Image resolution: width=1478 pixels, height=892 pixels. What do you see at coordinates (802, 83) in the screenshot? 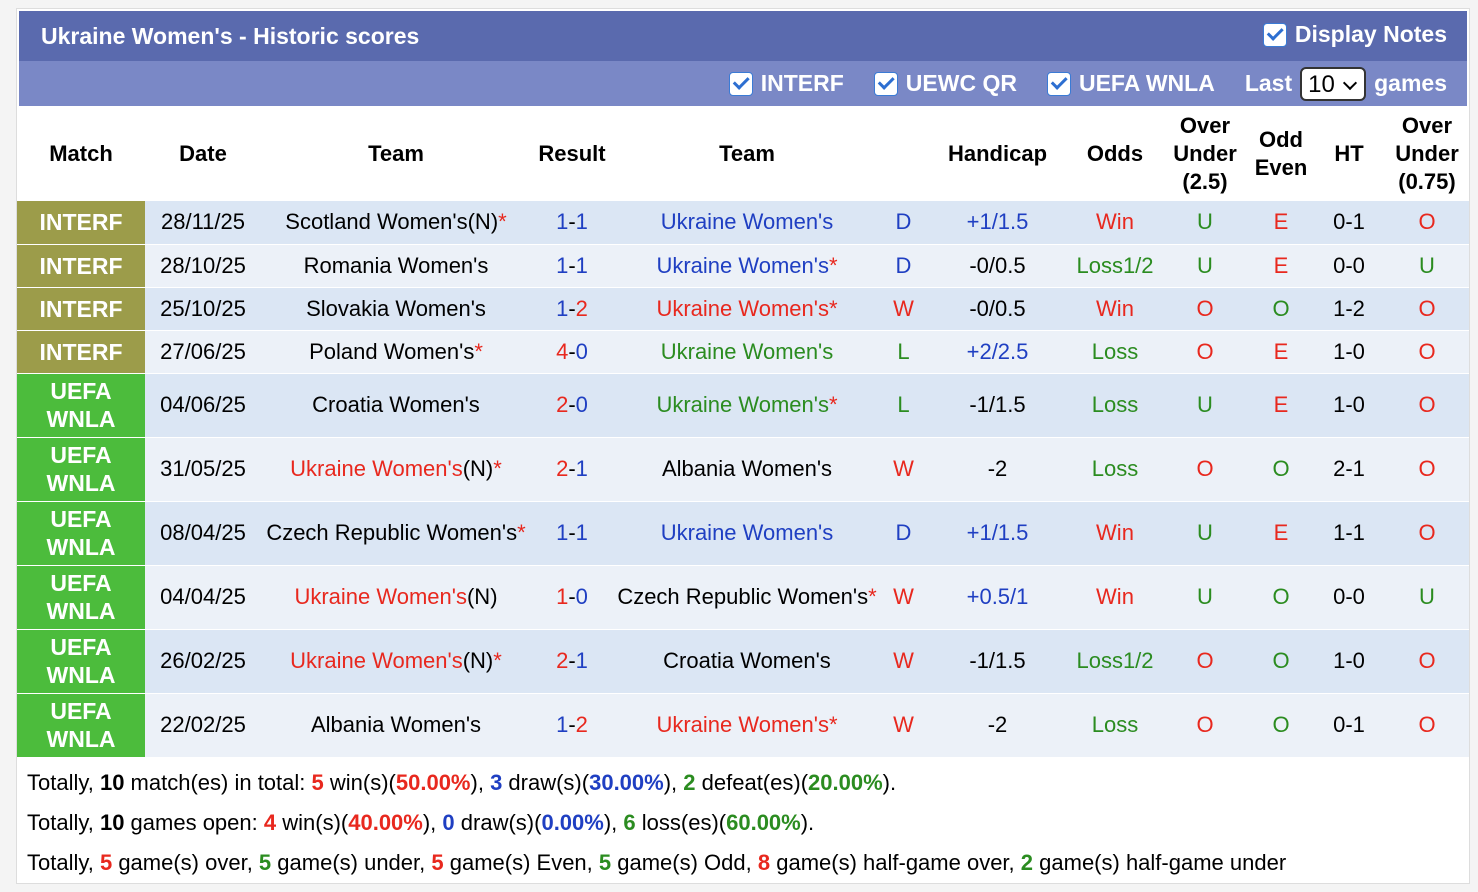
I see `filter-label: INTERF` at bounding box center [802, 83].